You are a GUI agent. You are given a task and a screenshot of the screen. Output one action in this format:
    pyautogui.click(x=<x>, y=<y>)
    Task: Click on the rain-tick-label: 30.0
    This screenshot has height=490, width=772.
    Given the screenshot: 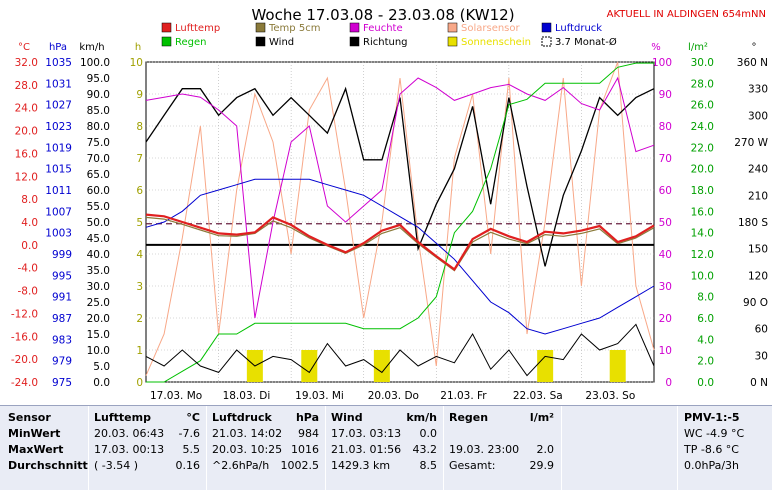 What is the action you would take?
    pyautogui.click(x=702, y=63)
    